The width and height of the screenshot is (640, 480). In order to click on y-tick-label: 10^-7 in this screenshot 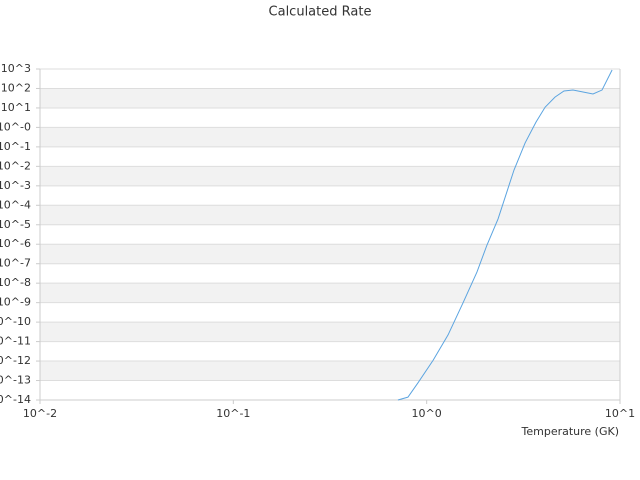, I will do `click(15, 263)`.